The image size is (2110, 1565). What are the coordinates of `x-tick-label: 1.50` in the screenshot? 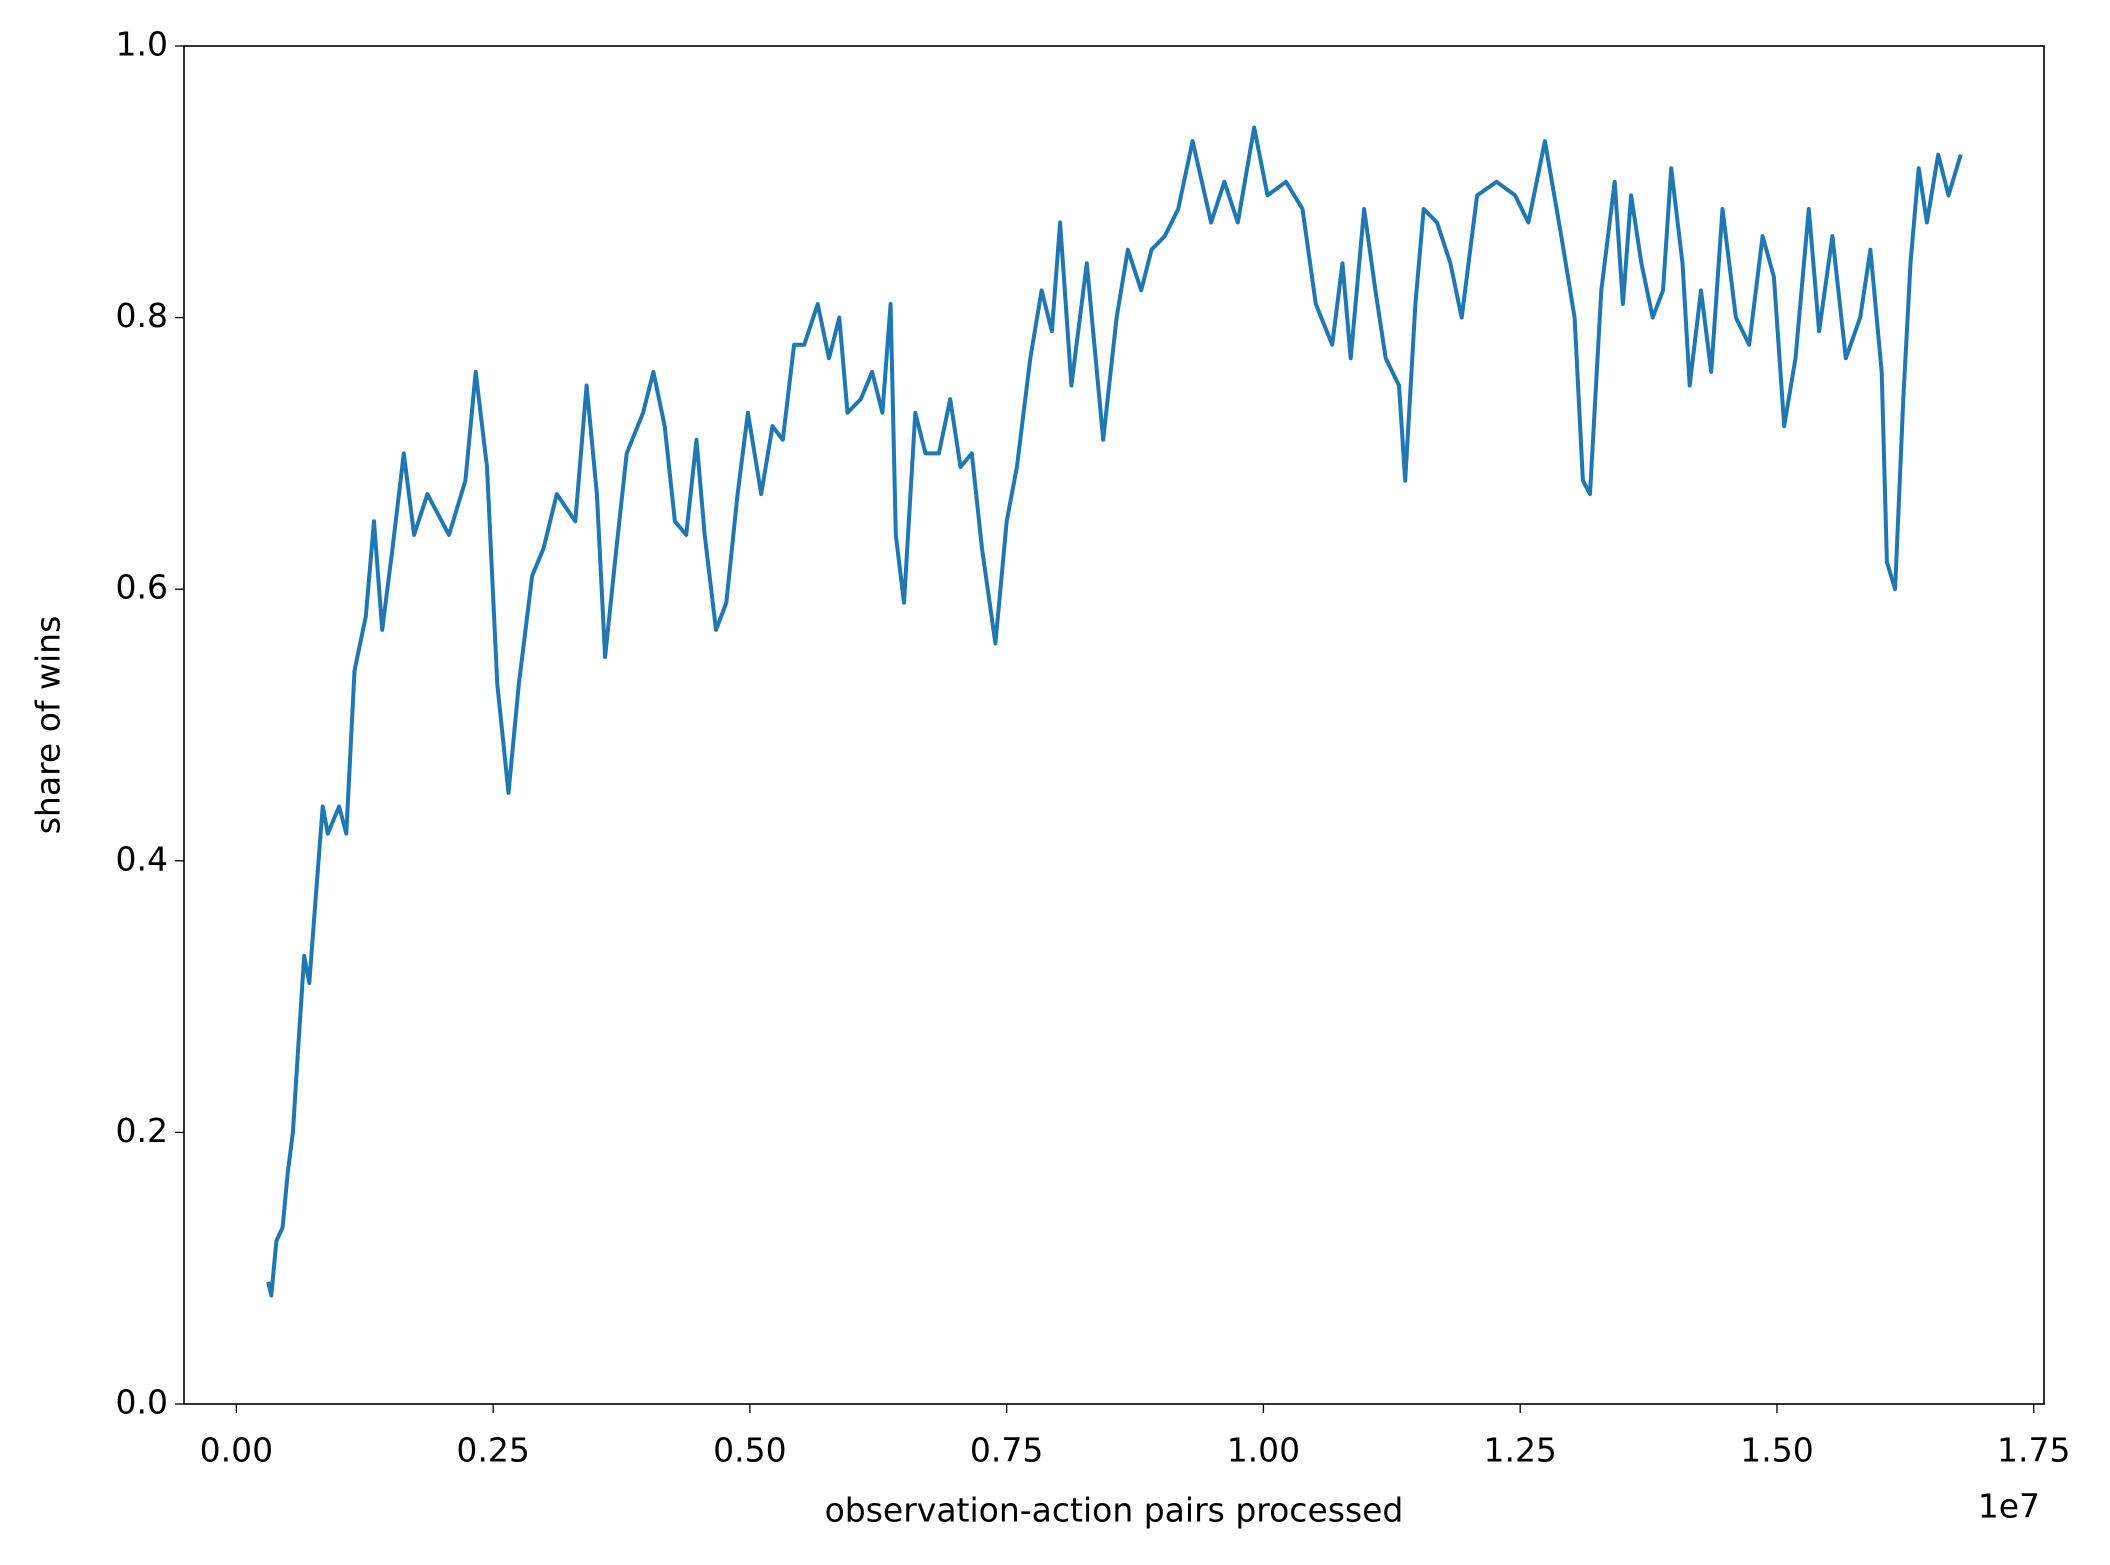 It's located at (1776, 1450).